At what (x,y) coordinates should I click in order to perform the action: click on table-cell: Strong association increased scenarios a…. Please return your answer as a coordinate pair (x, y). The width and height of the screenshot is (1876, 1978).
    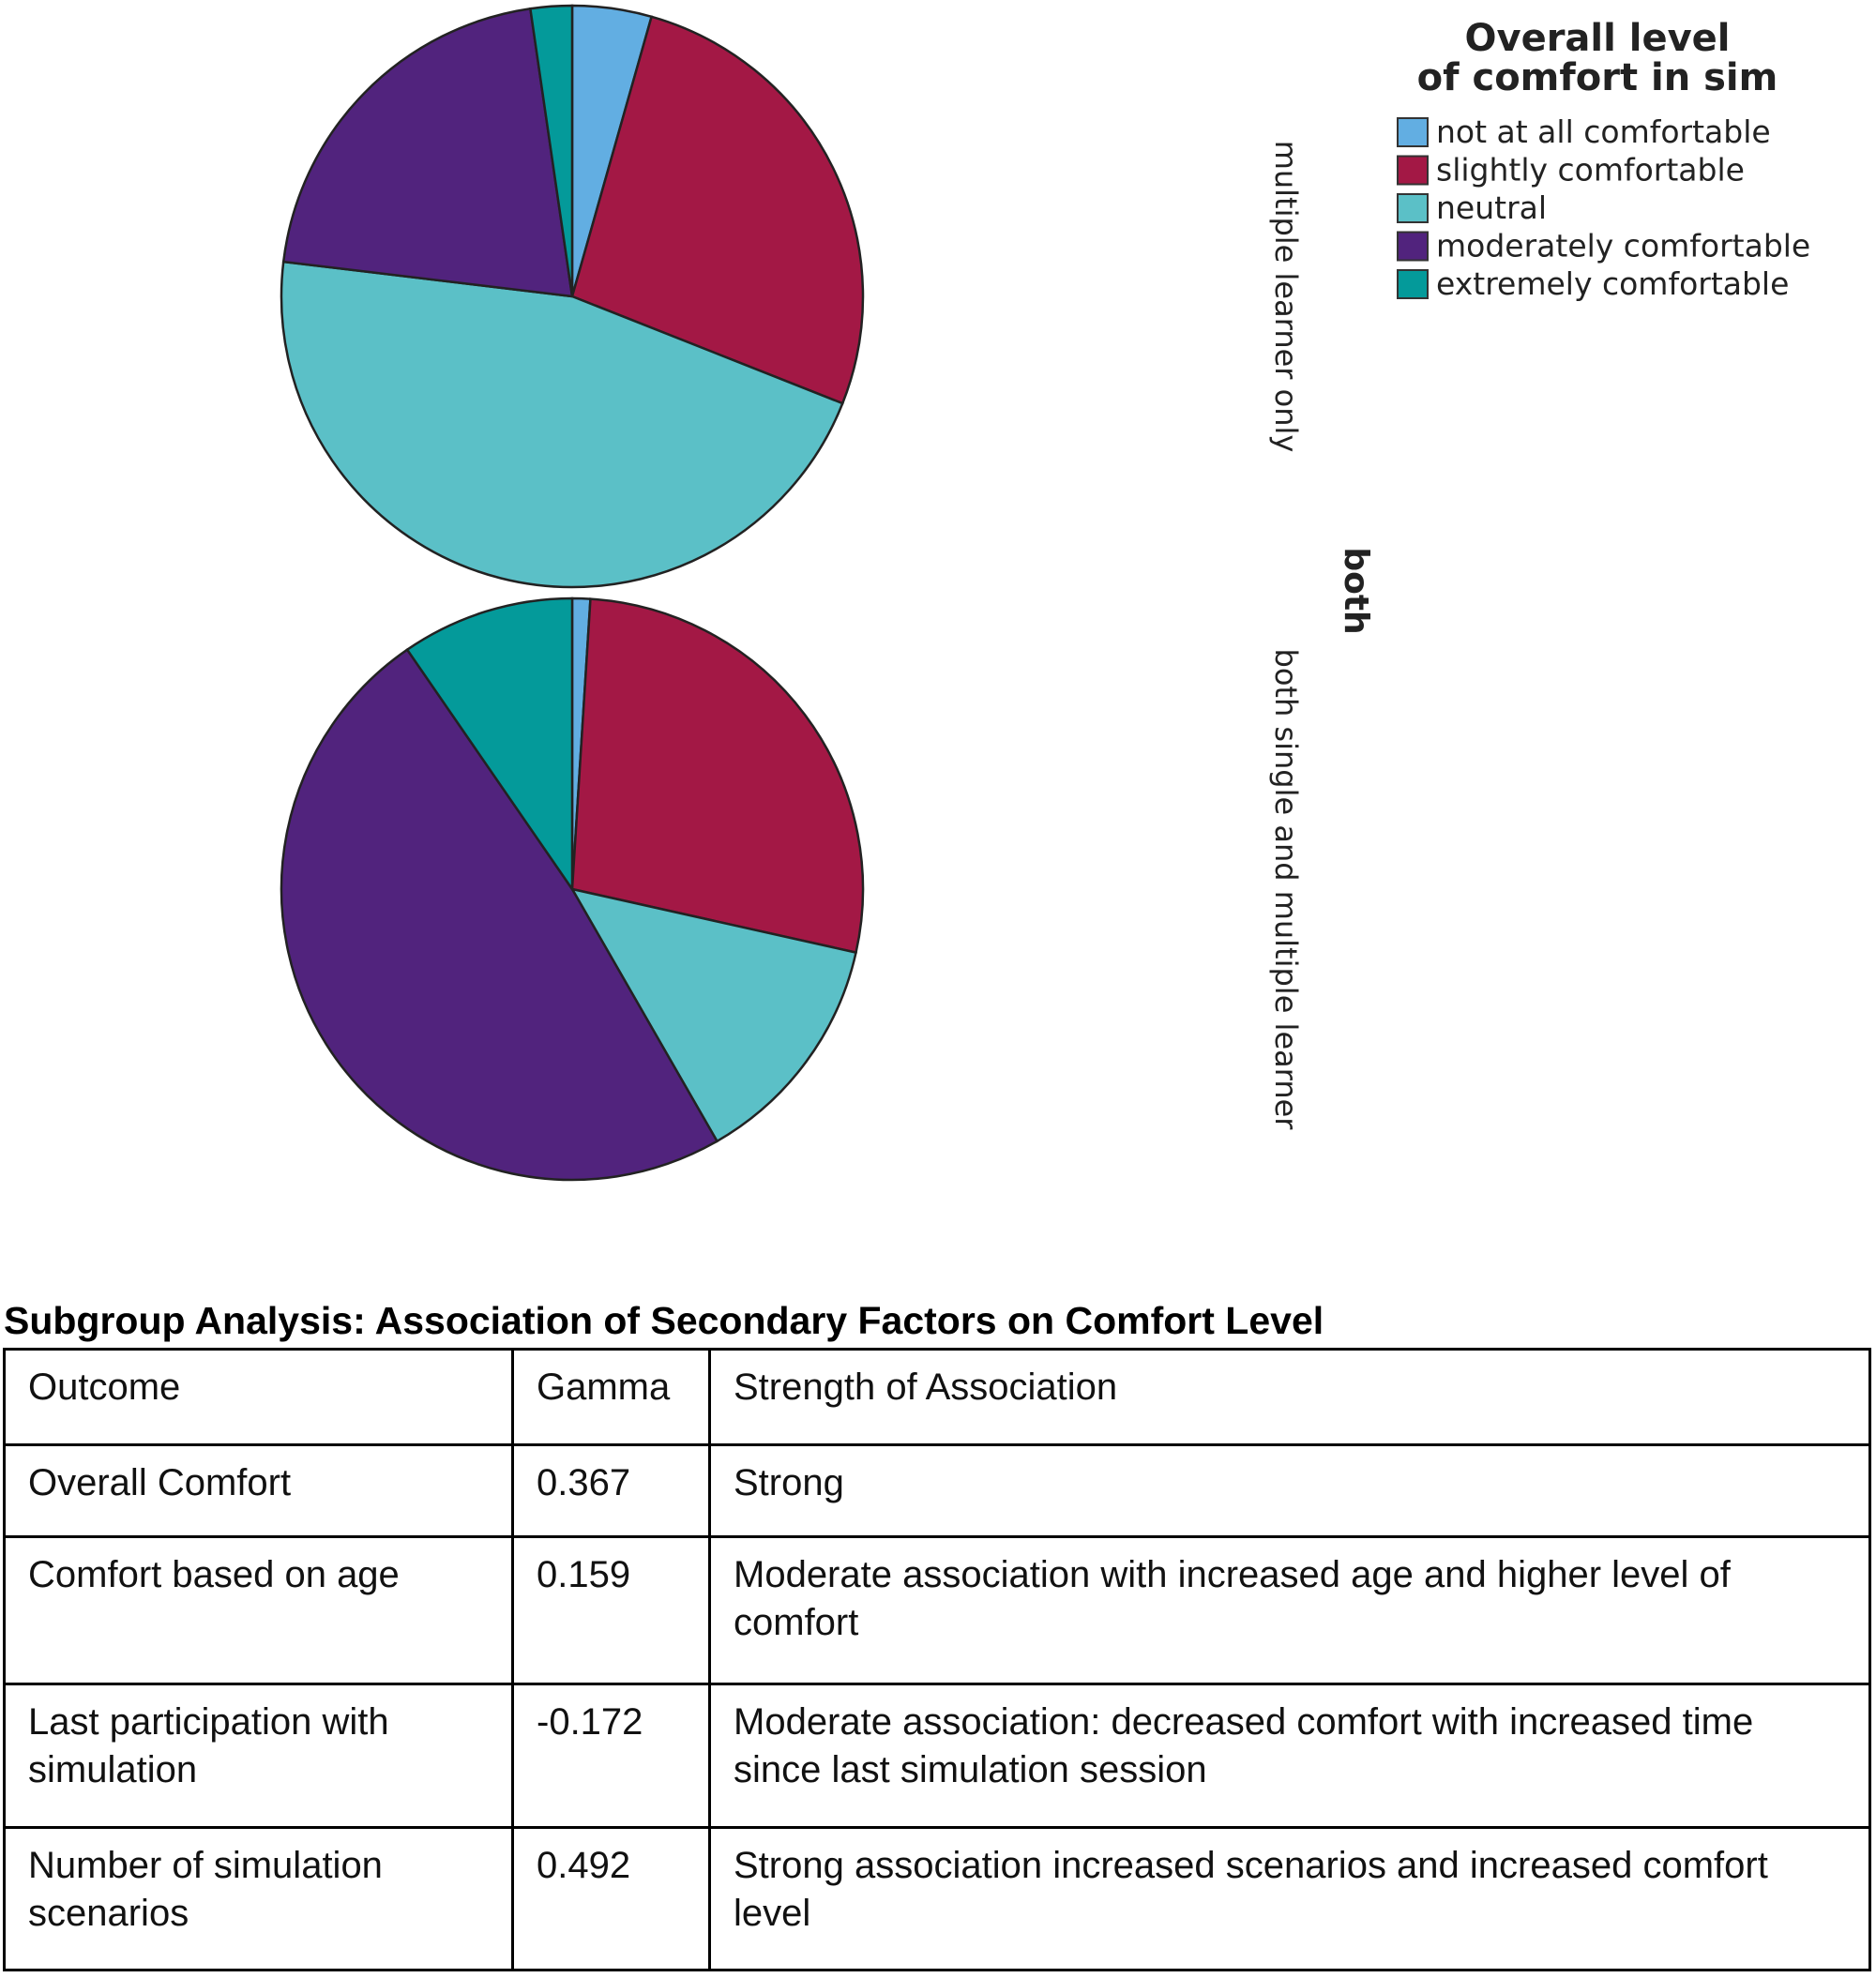
    Looking at the image, I should click on (1289, 1898).